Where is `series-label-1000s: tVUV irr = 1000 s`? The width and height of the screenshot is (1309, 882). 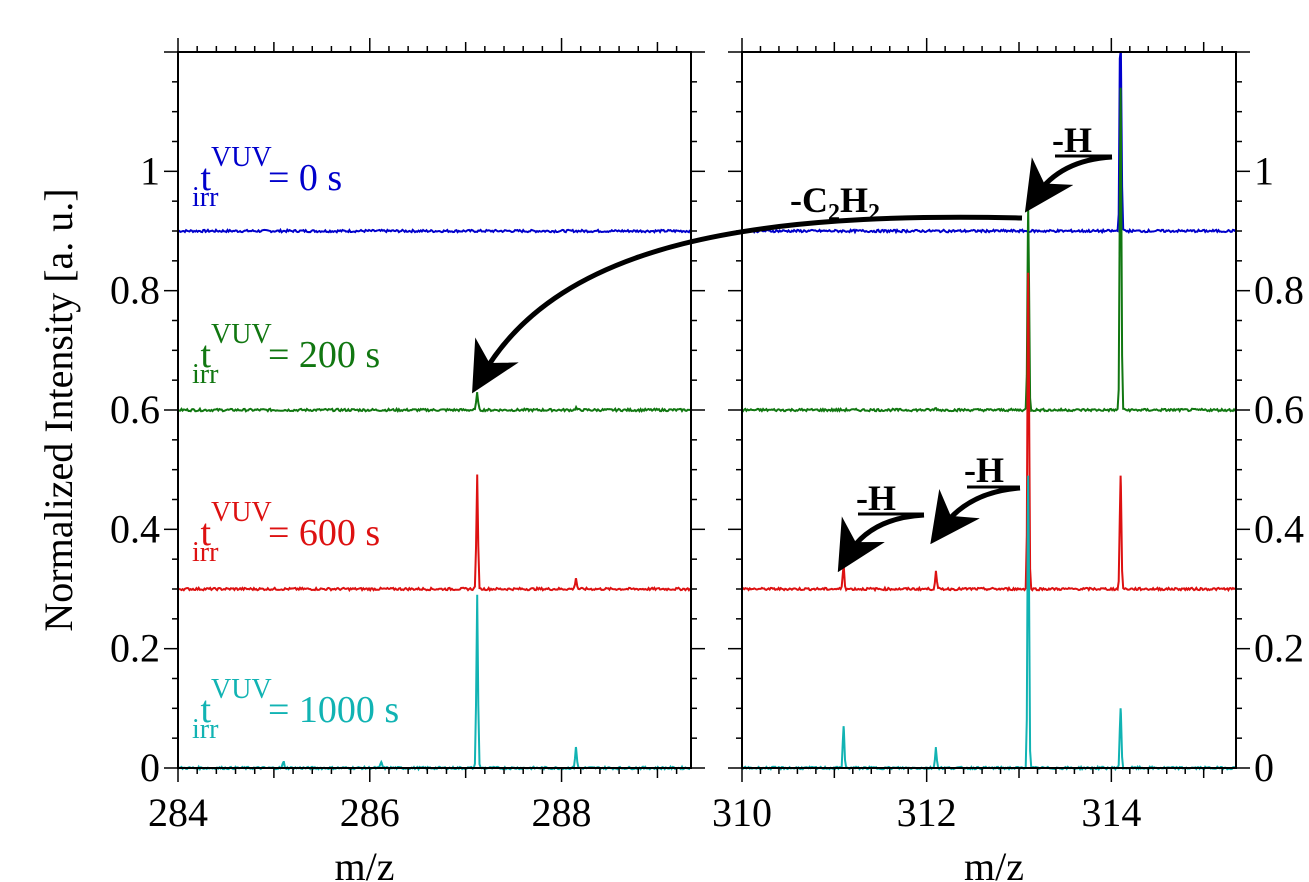 series-label-1000s: tVUV irr = 1000 s is located at coordinates (295, 709).